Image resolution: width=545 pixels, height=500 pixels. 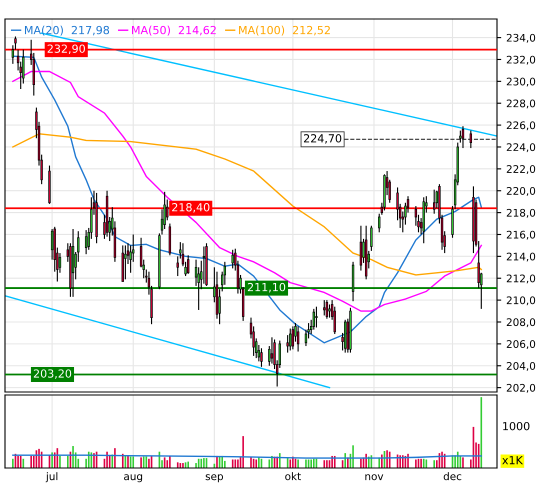 What do you see at coordinates (521, 60) in the screenshot?
I see `y-tick-label: 232,0` at bounding box center [521, 60].